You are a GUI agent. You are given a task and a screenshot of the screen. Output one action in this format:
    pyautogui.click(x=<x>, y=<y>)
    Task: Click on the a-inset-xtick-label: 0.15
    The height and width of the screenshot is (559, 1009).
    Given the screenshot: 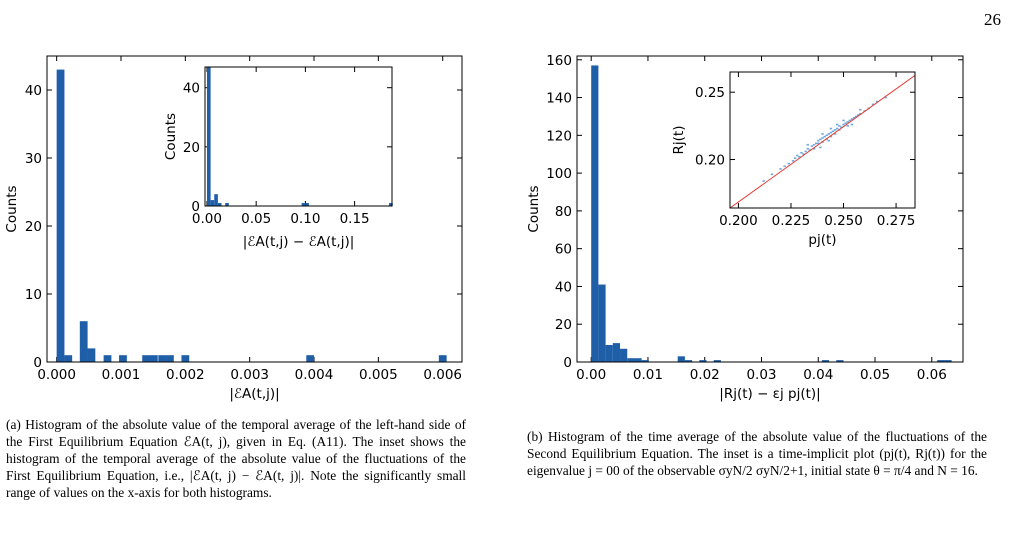 What is the action you would take?
    pyautogui.click(x=355, y=219)
    